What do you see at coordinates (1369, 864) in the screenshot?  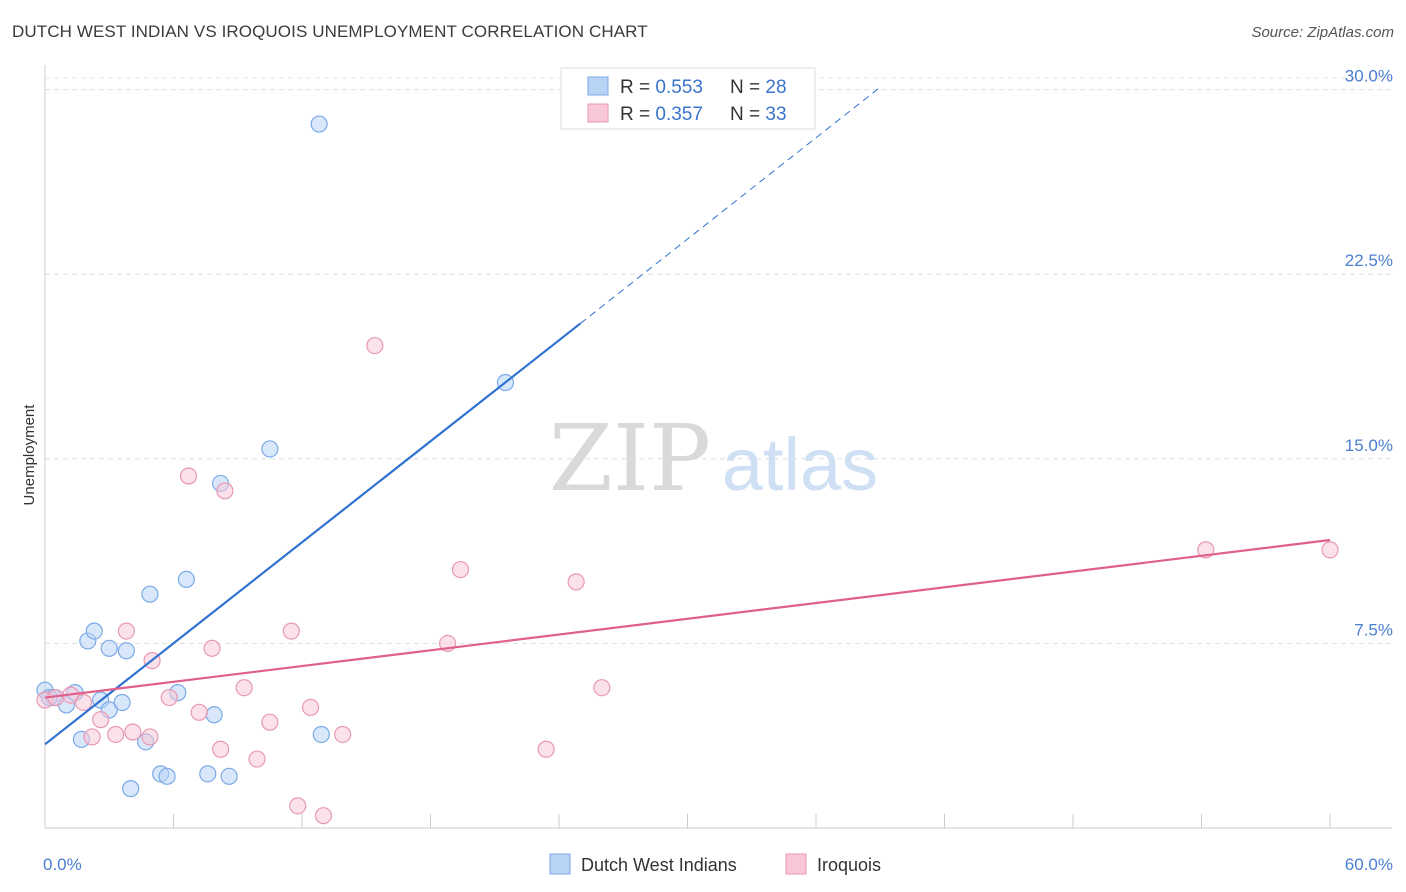 I see `x-tick-label-max: 60.0%` at bounding box center [1369, 864].